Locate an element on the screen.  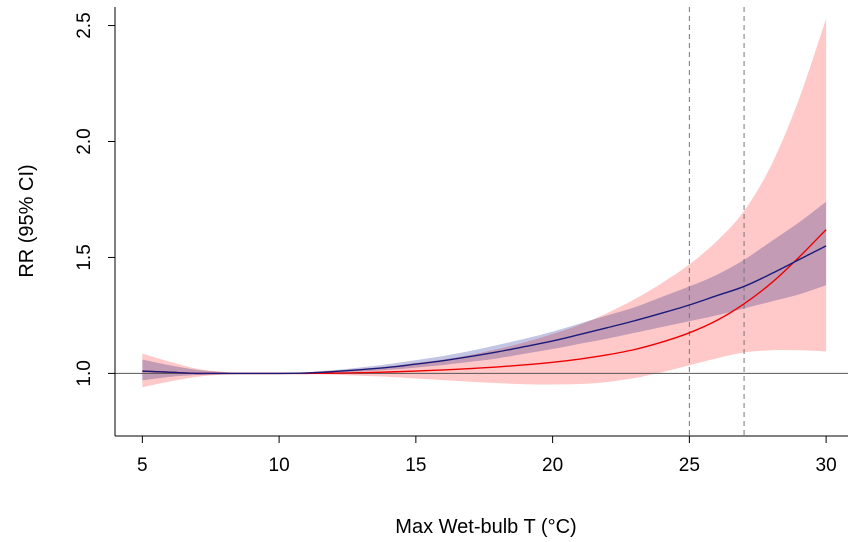
x-tick-label: 5 is located at coordinates (142, 465).